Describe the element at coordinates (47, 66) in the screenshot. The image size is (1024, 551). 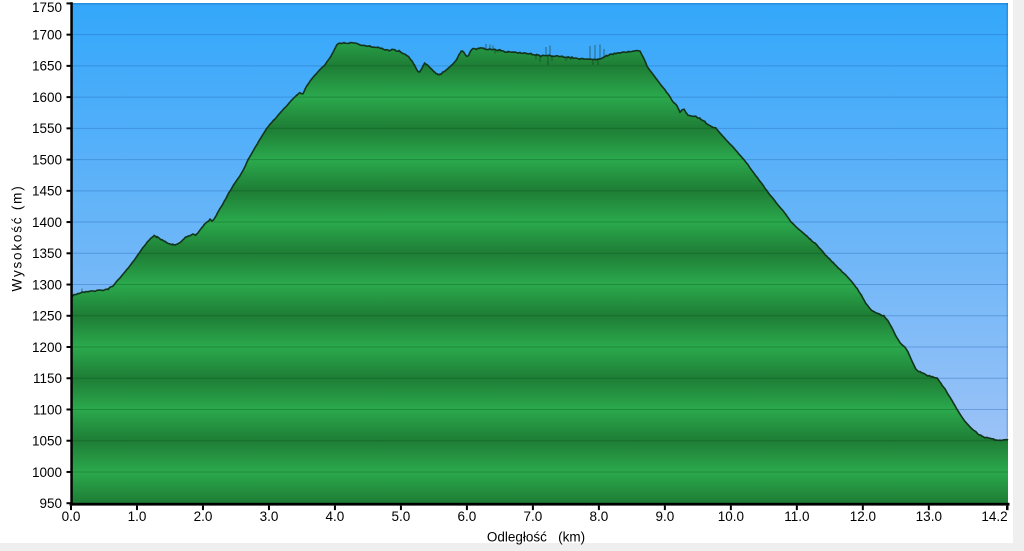
I see `svg-text: 1650` at that location.